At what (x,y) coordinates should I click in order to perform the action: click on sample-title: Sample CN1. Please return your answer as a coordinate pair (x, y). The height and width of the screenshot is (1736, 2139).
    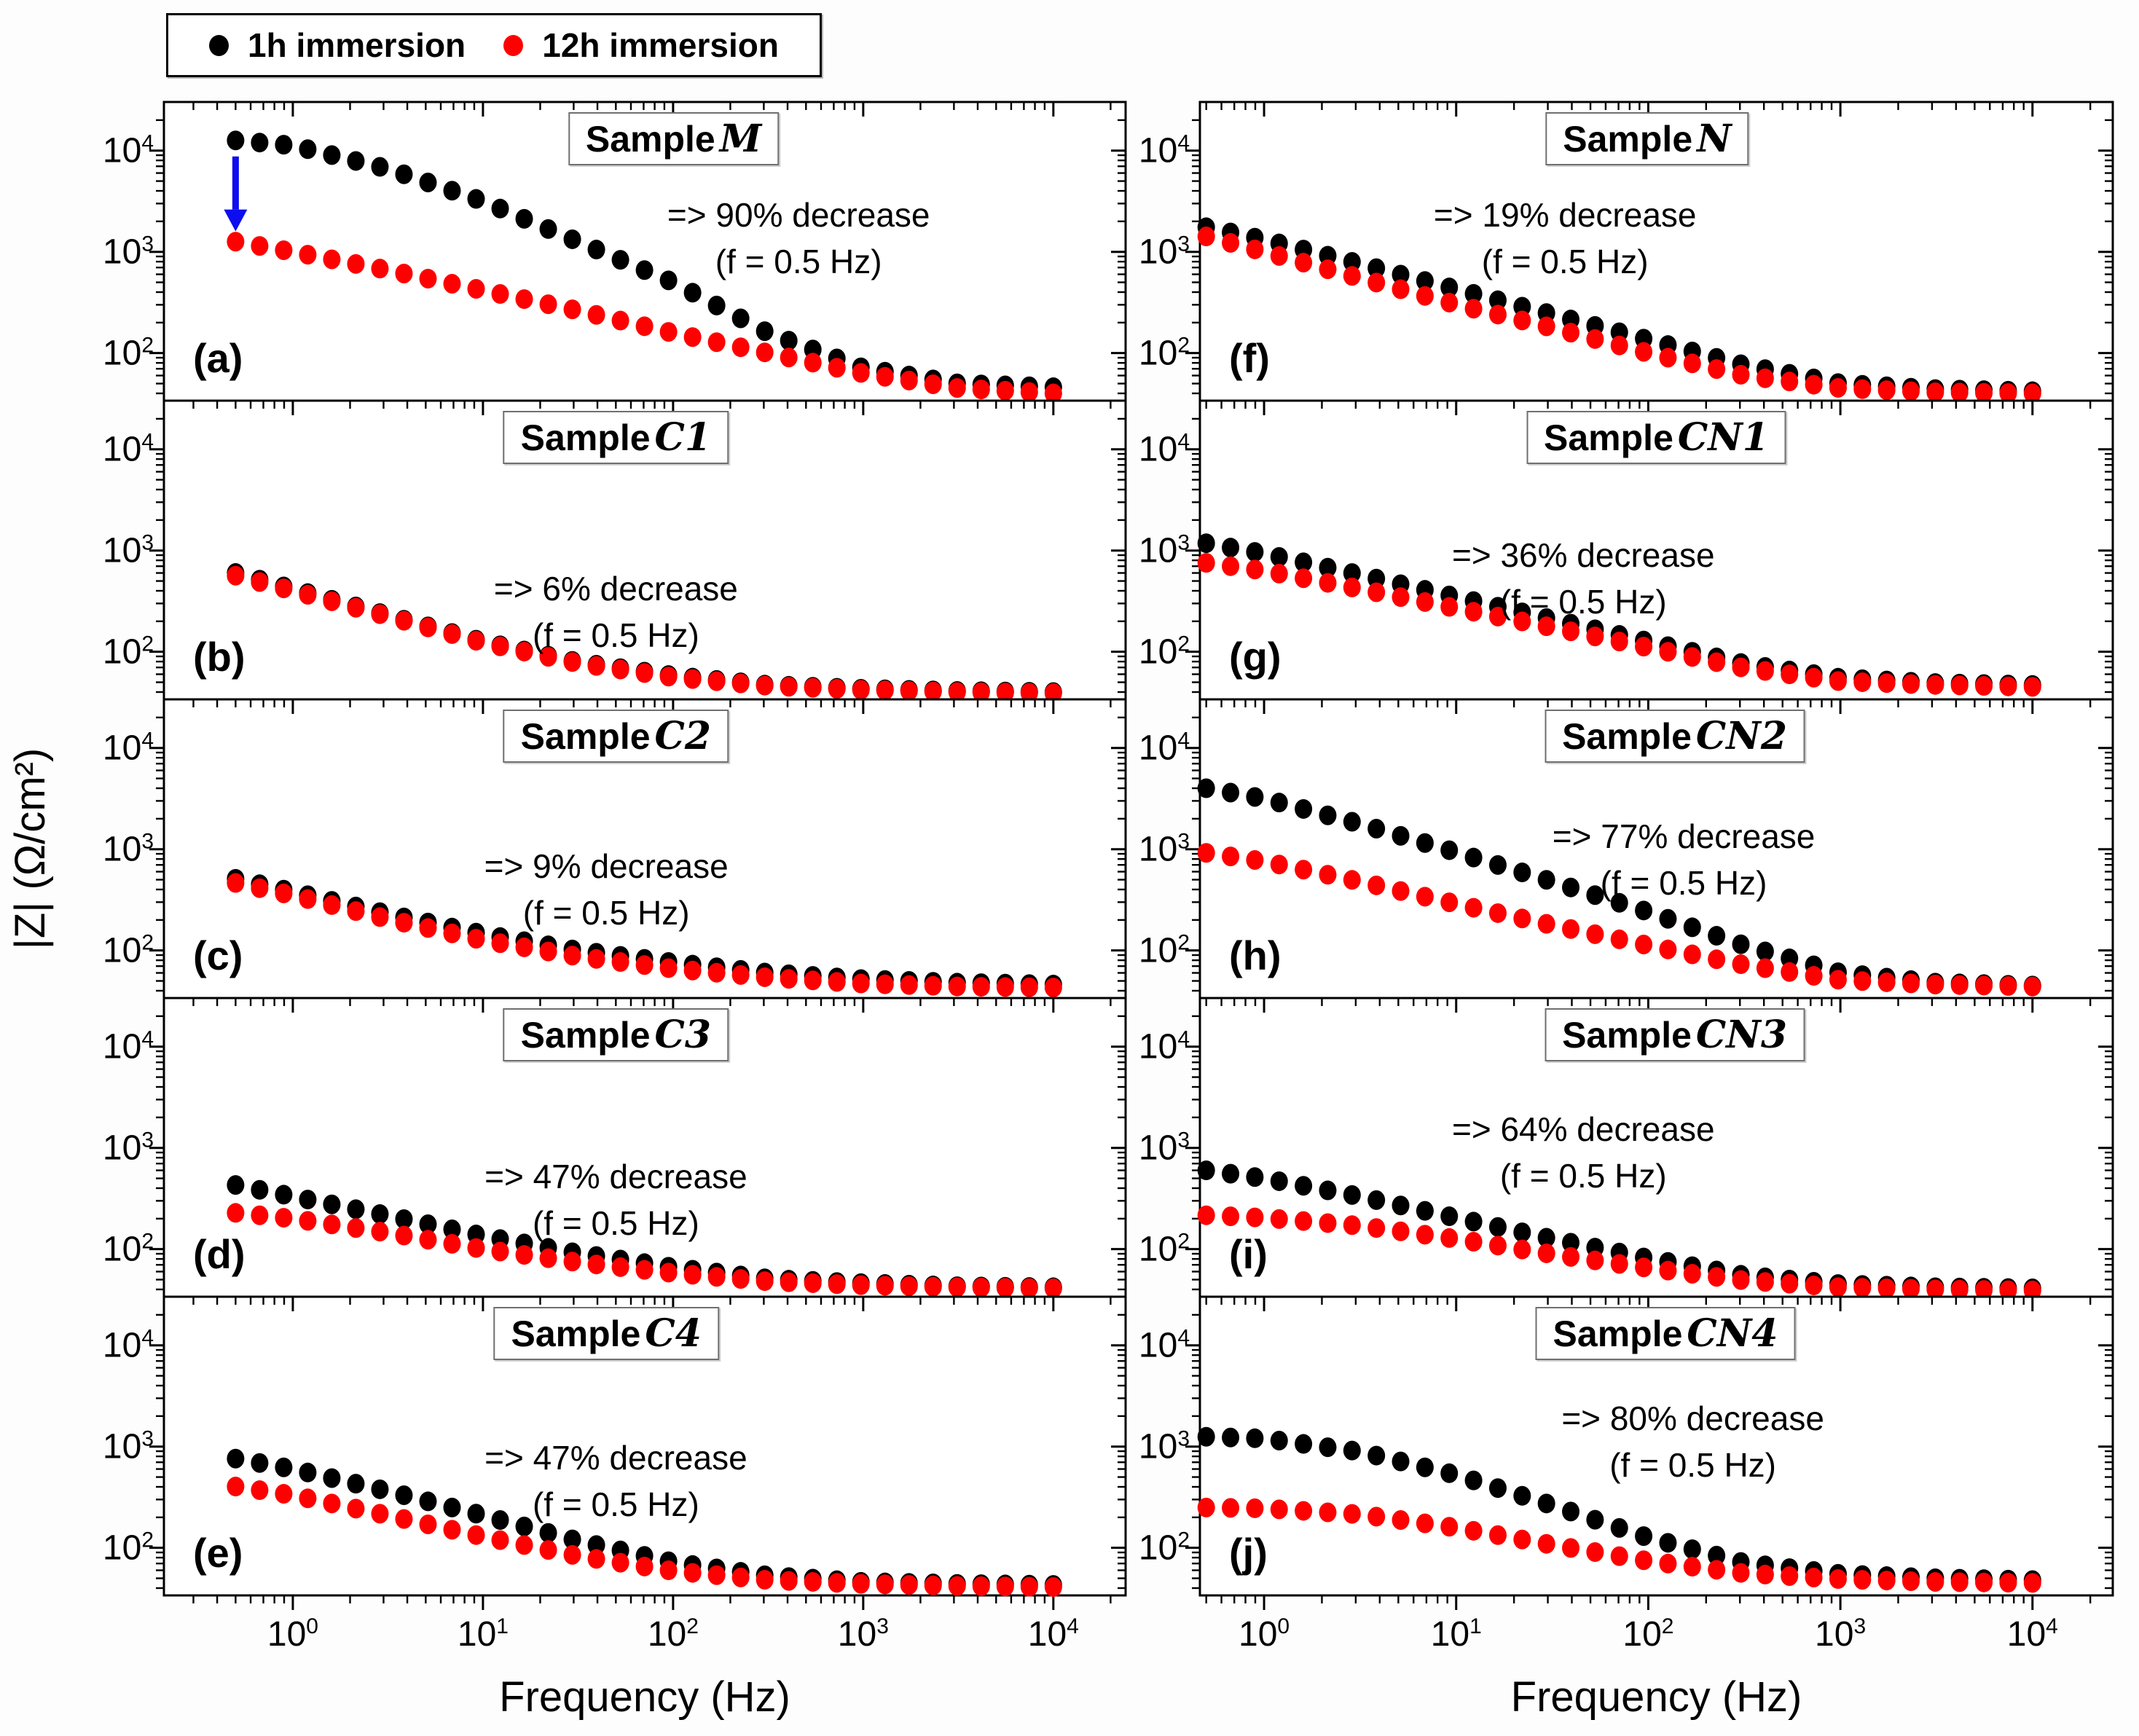
    Looking at the image, I should click on (1656, 437).